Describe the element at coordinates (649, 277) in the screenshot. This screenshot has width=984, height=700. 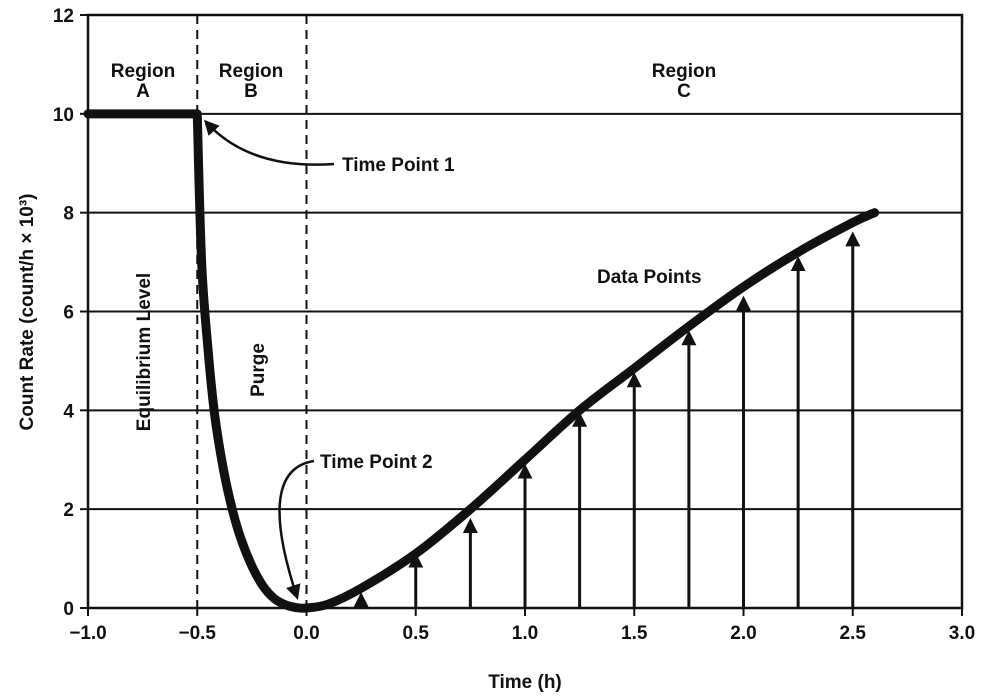
I see `data-points-label: Data Points` at that location.